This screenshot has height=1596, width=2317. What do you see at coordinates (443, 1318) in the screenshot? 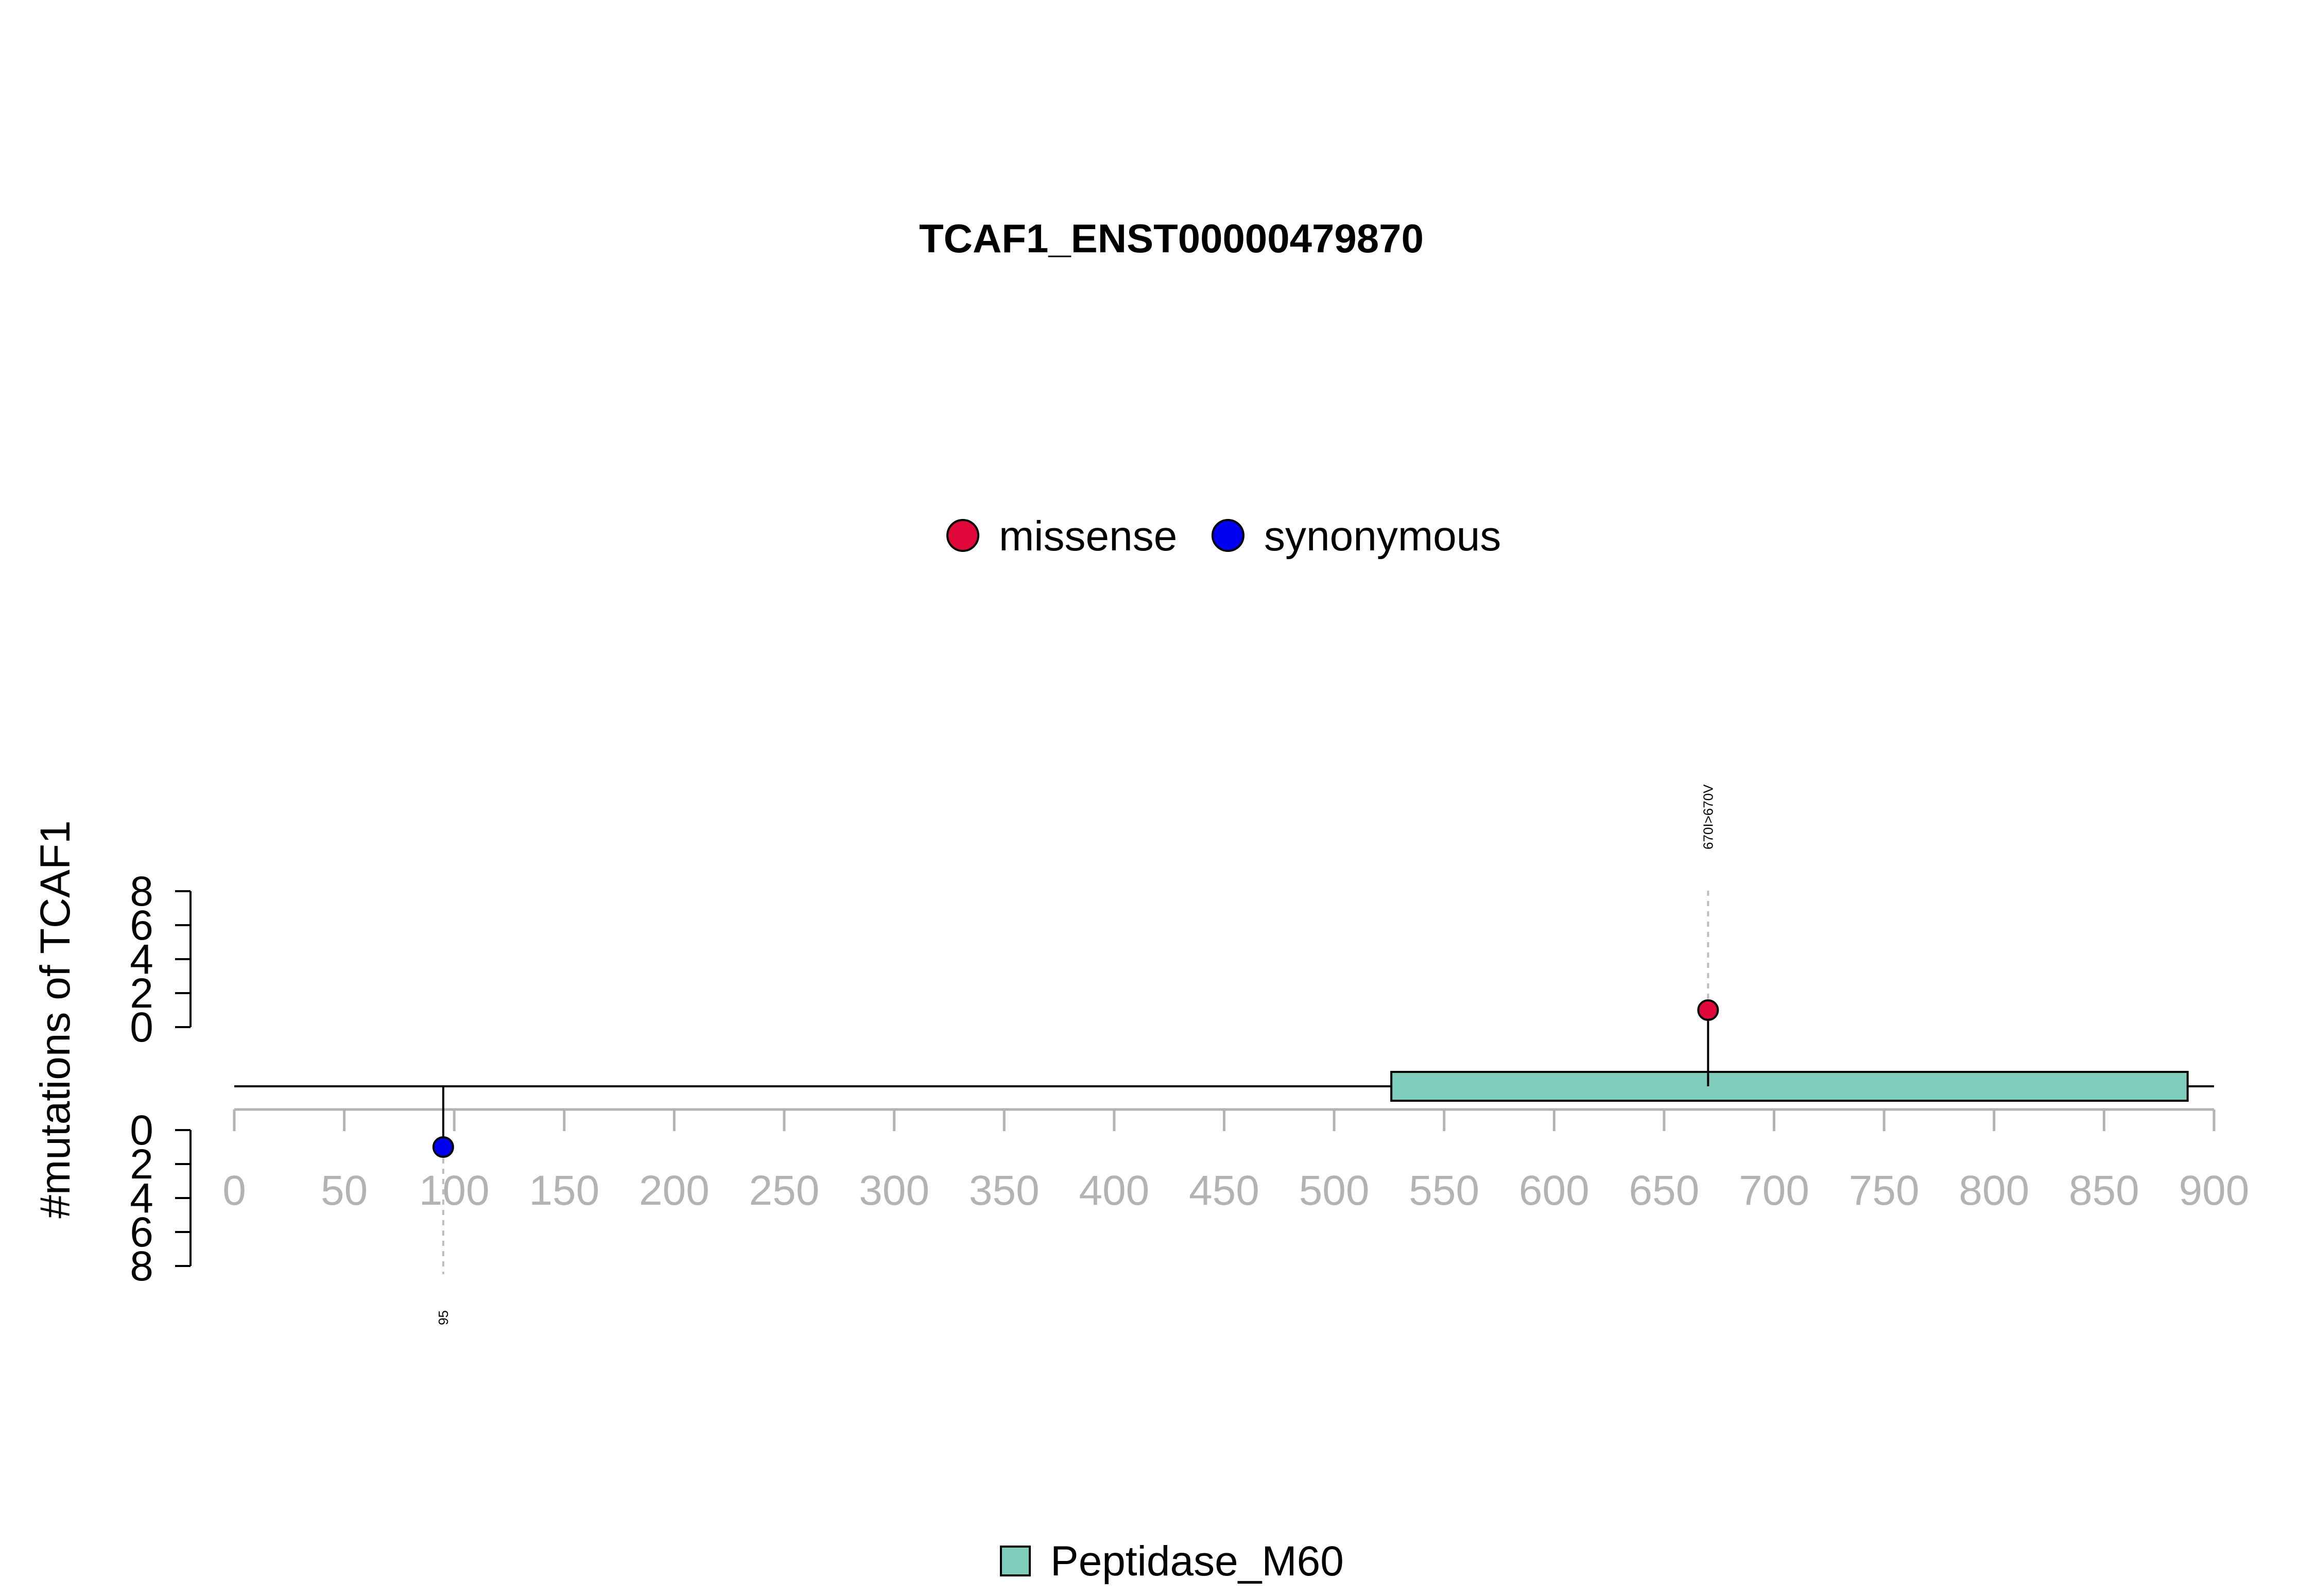
I see `mutation-label-95: 95` at bounding box center [443, 1318].